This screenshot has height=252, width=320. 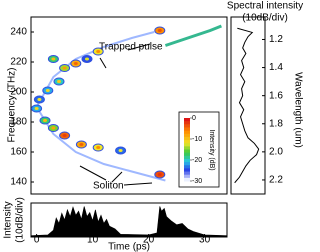 I want to click on x-tick-label: 30, so click(x=205, y=240).